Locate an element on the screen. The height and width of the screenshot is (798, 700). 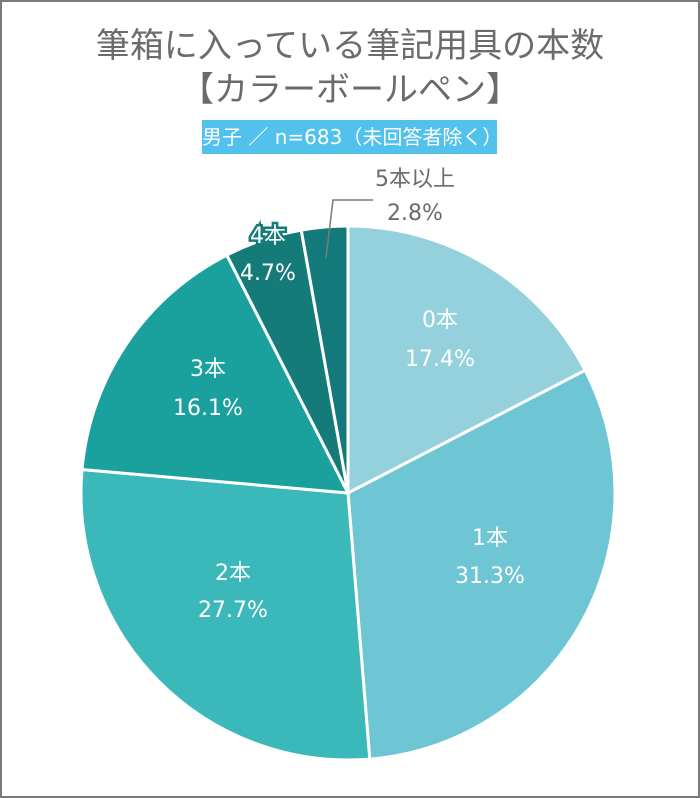
slice-label-category: 4本 is located at coordinates (268, 236).